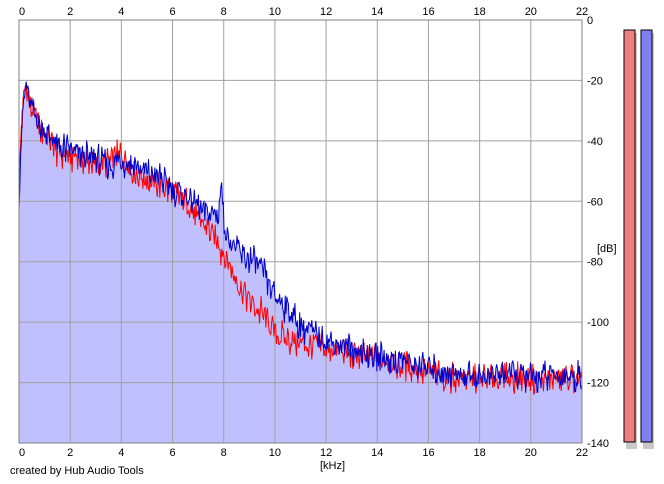 Image resolution: width=664 pixels, height=484 pixels. I want to click on y-tick-label: -20, so click(595, 81).